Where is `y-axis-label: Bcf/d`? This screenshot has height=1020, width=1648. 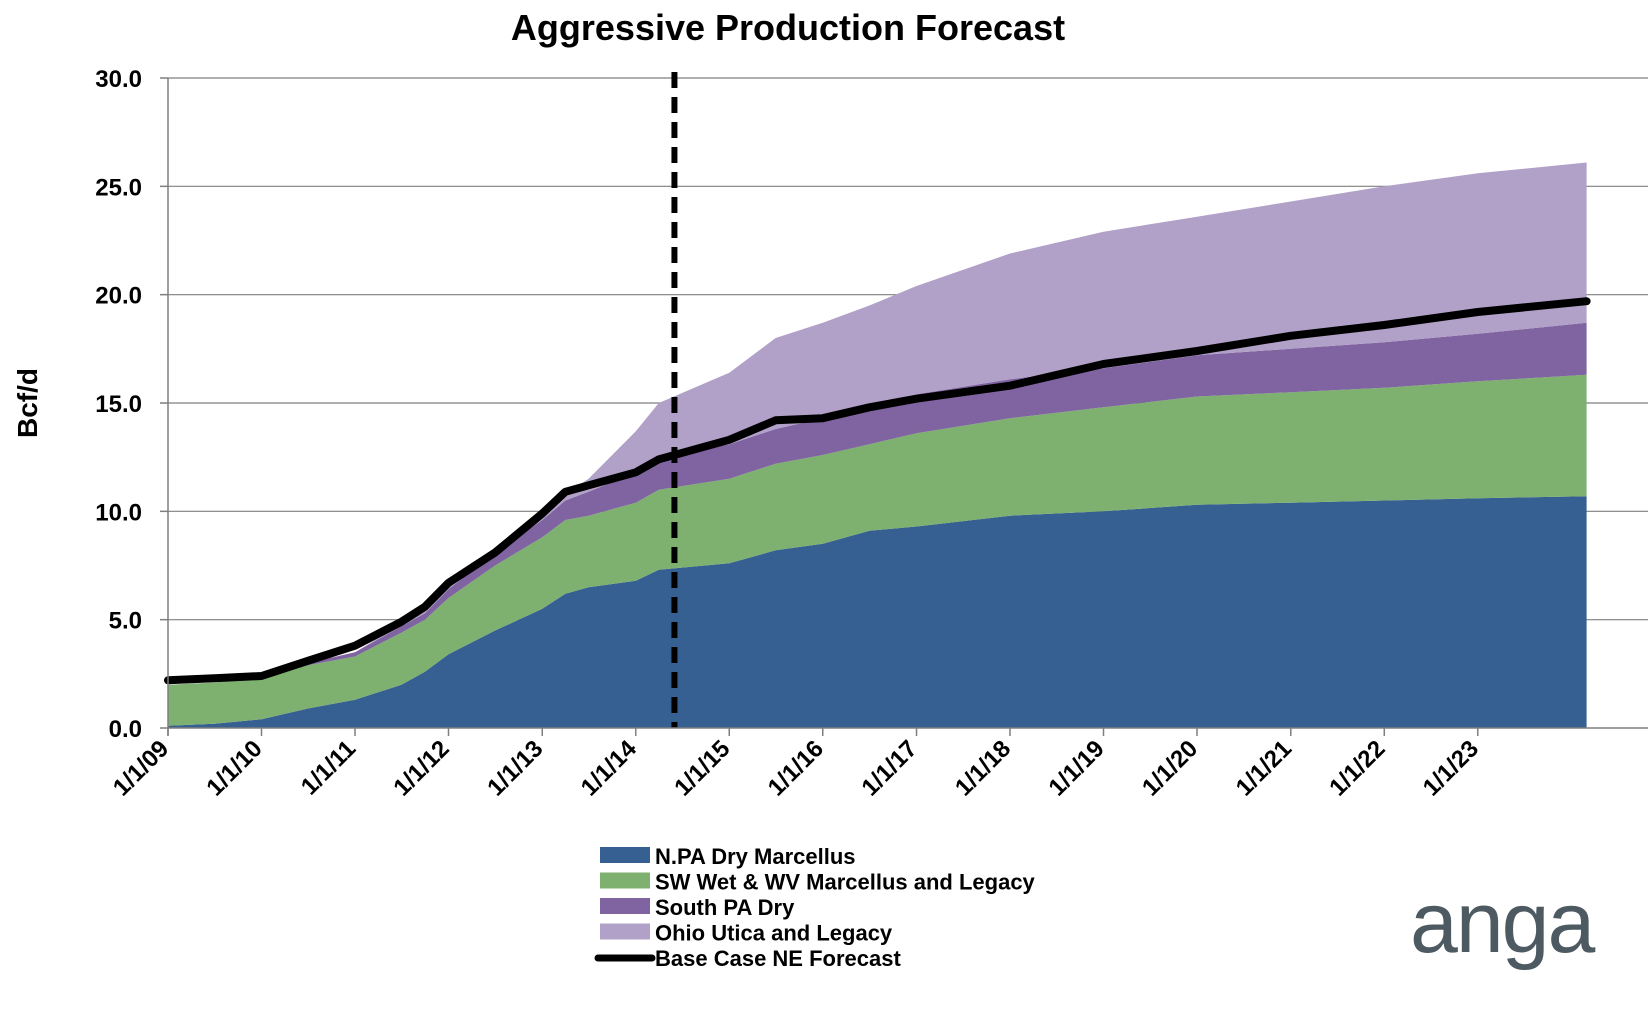
y-axis-label: Bcf/d is located at coordinates (27, 403).